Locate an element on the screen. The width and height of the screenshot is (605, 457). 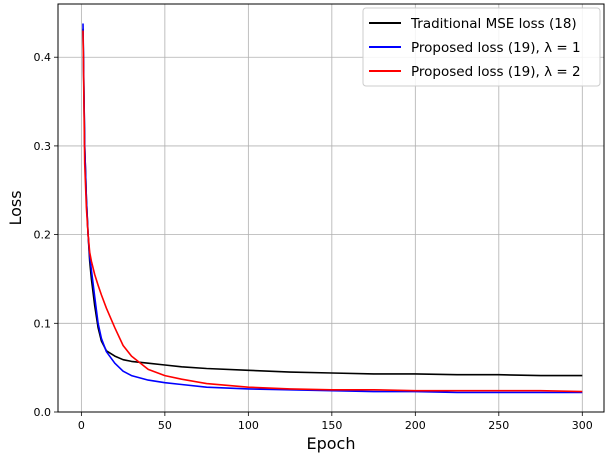
y-tick-label: 0.4 is located at coordinates (43, 57).